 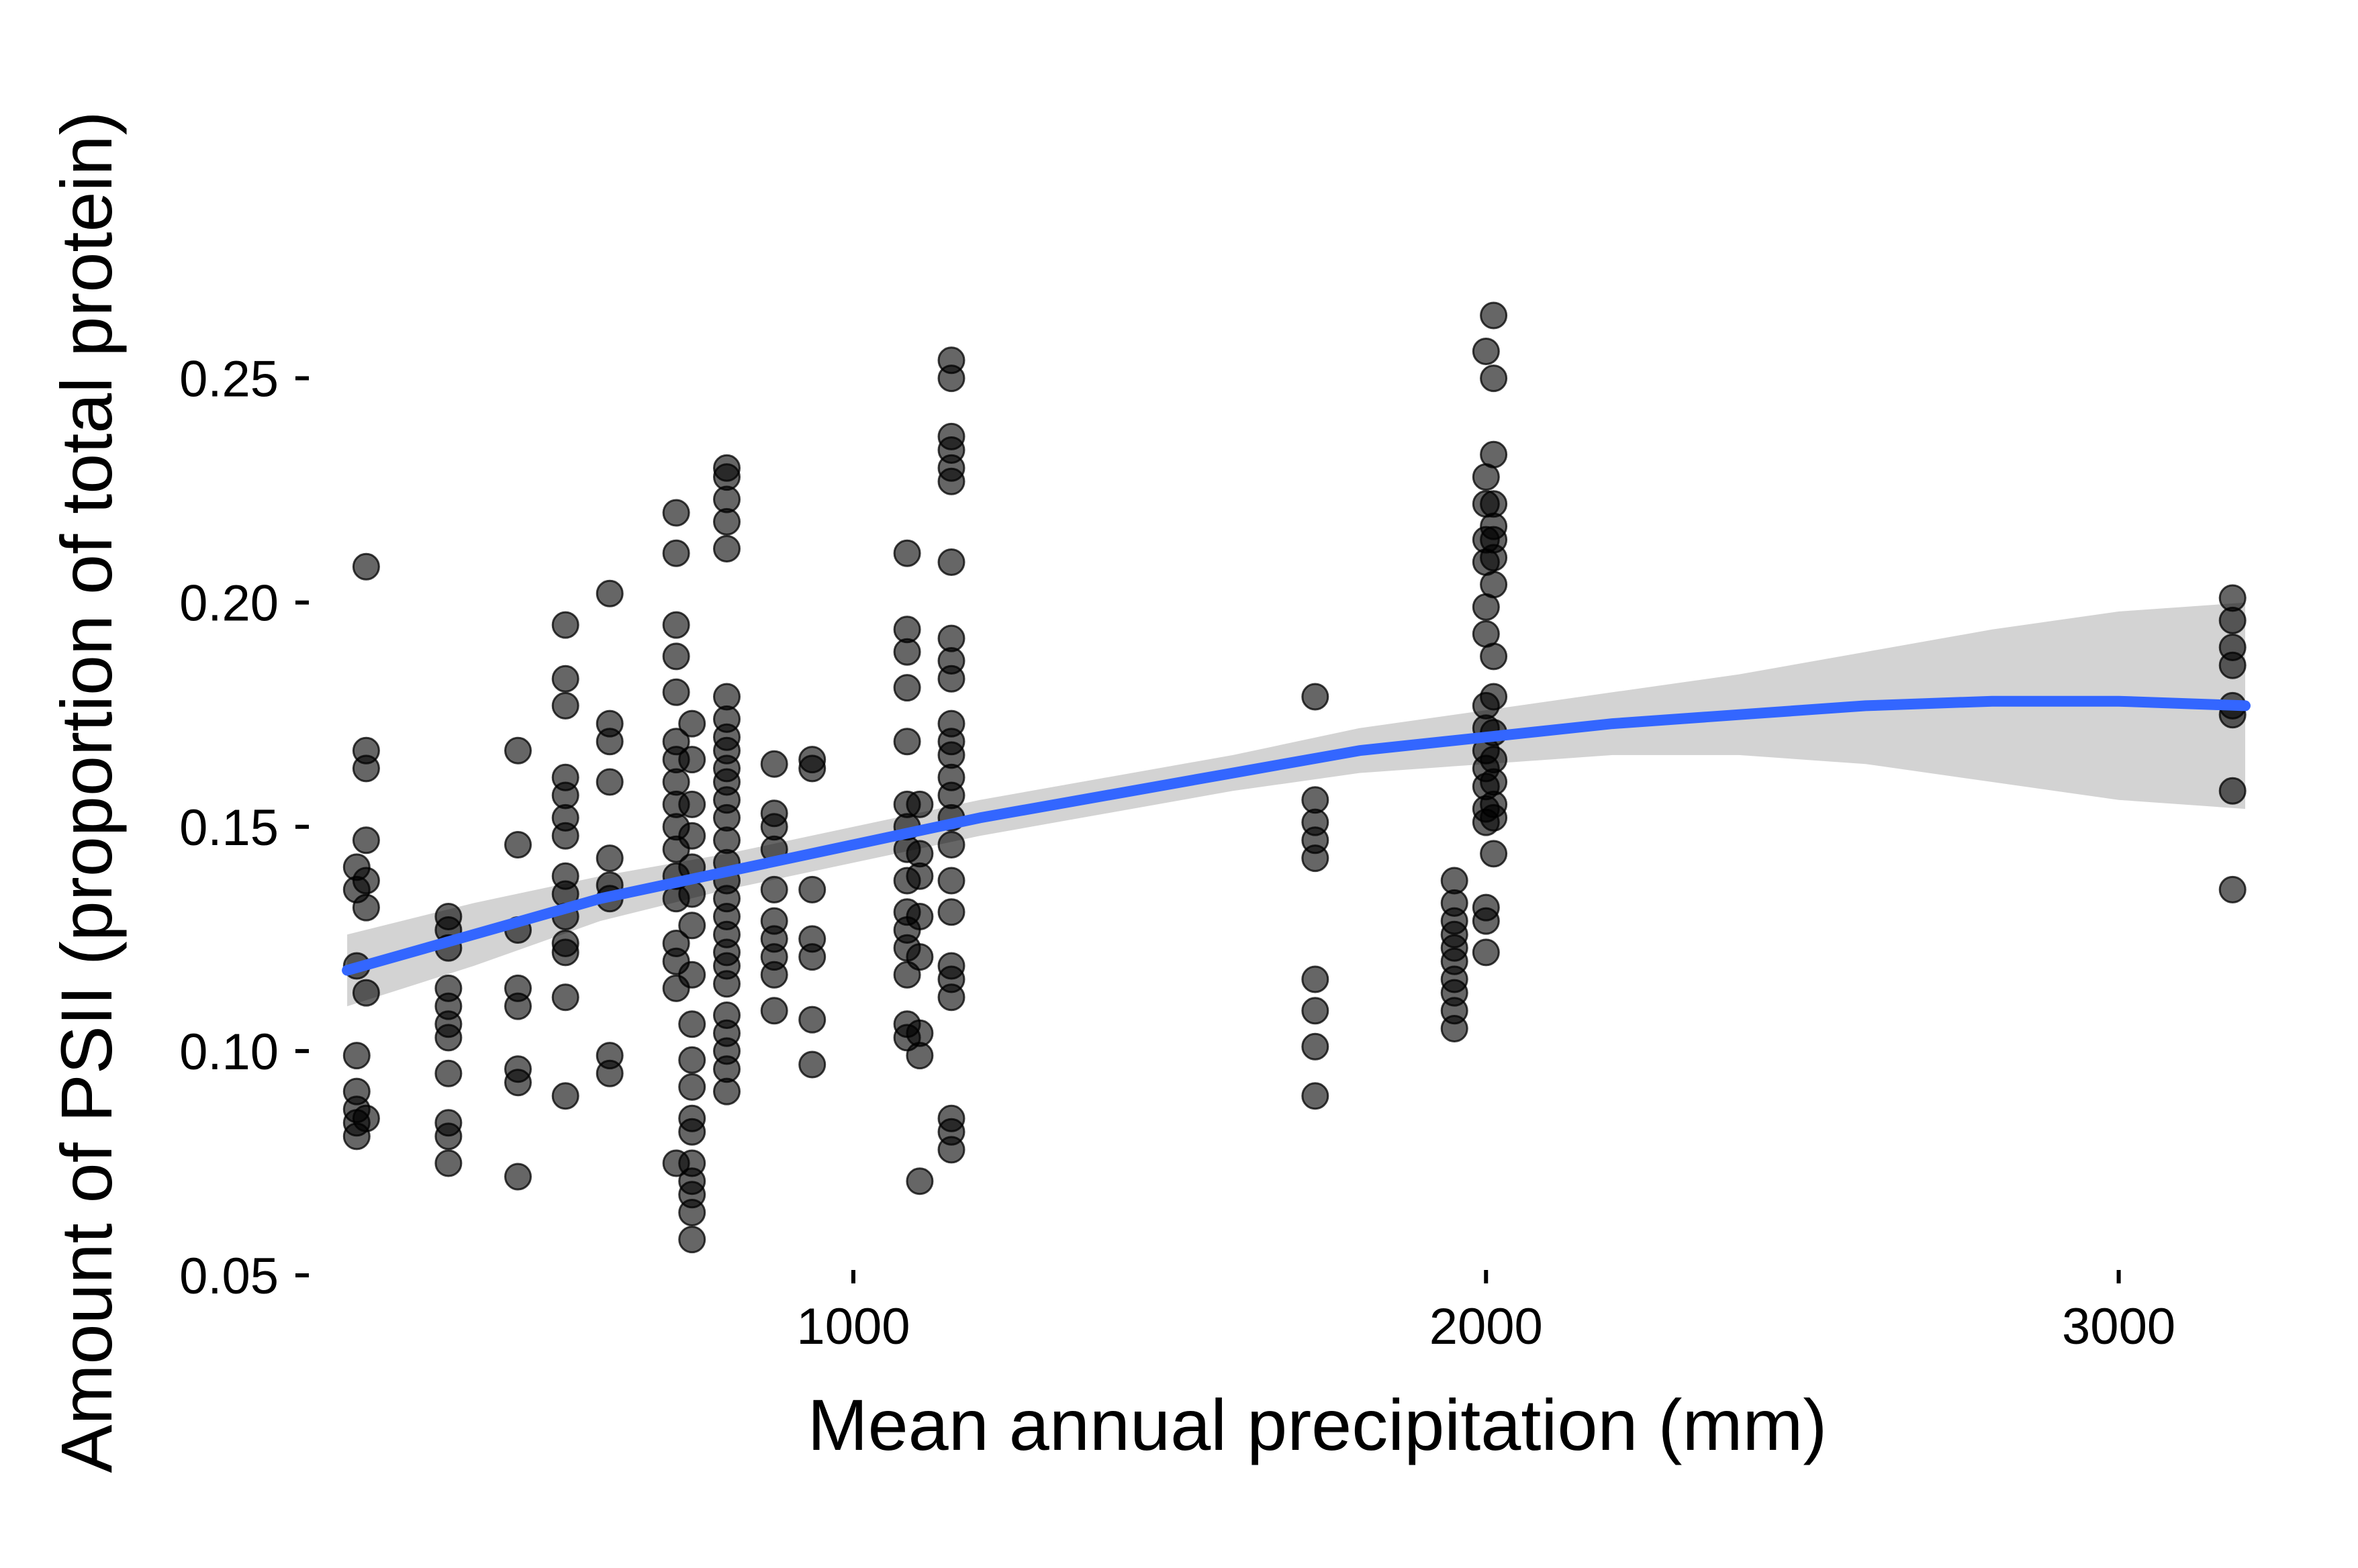 What do you see at coordinates (853, 1326) in the screenshot?
I see `x-tick-label: 1000` at bounding box center [853, 1326].